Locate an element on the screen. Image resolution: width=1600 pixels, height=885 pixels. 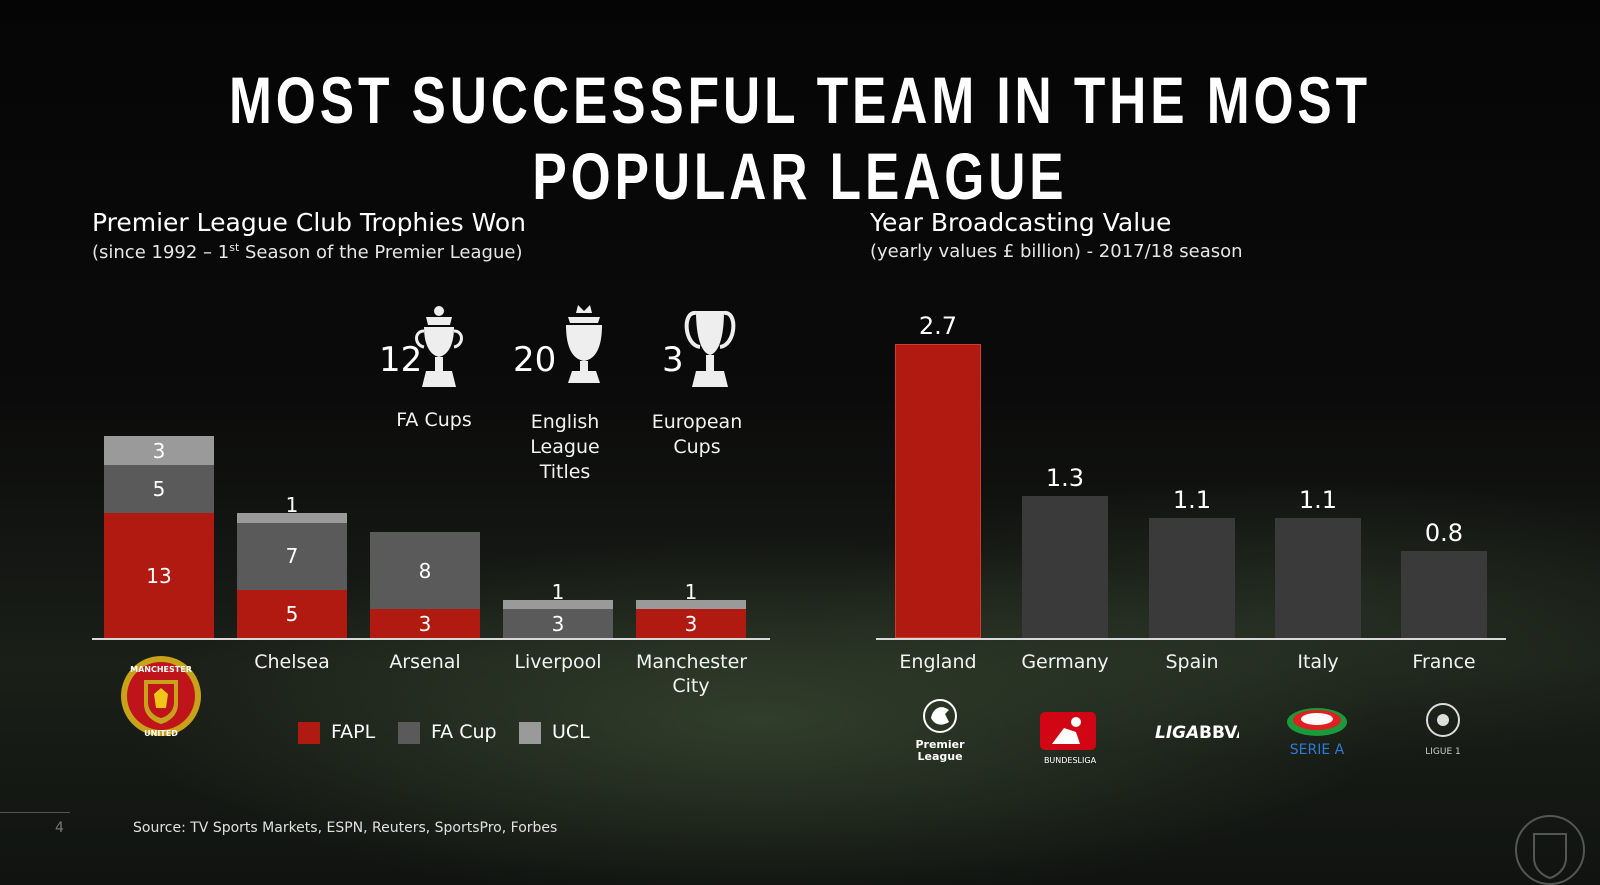
category-label: Spain is located at coordinates (1192, 662).